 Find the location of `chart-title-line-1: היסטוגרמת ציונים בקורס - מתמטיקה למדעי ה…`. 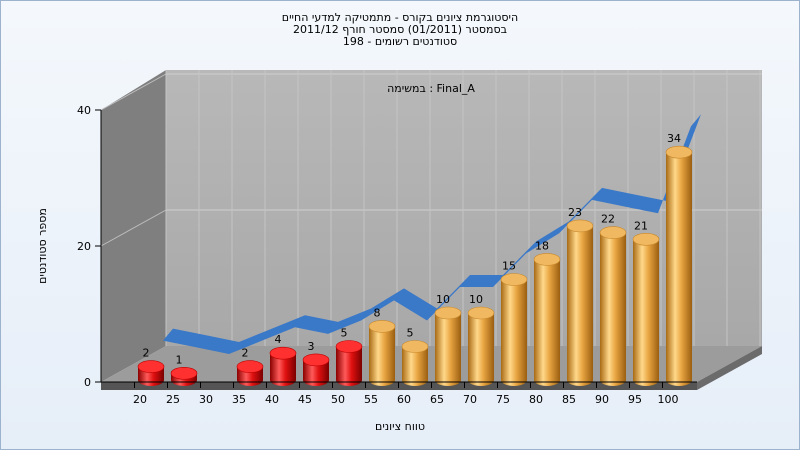

chart-title-line-1: היסטוגרמת ציונים בקורס - מתמטיקה למדעי ה… is located at coordinates (400, 17).